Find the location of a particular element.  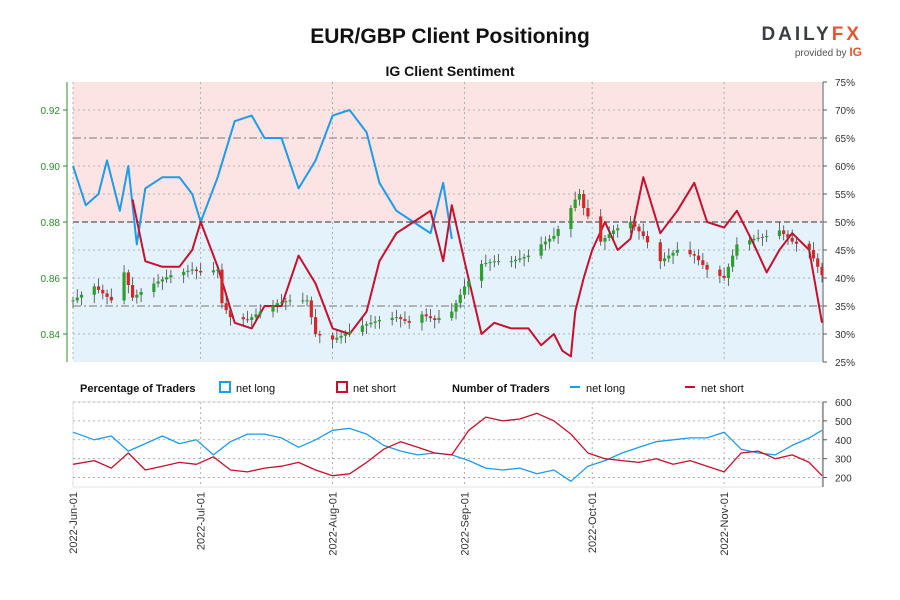

brand-ig: IG is located at coordinates (855, 52).